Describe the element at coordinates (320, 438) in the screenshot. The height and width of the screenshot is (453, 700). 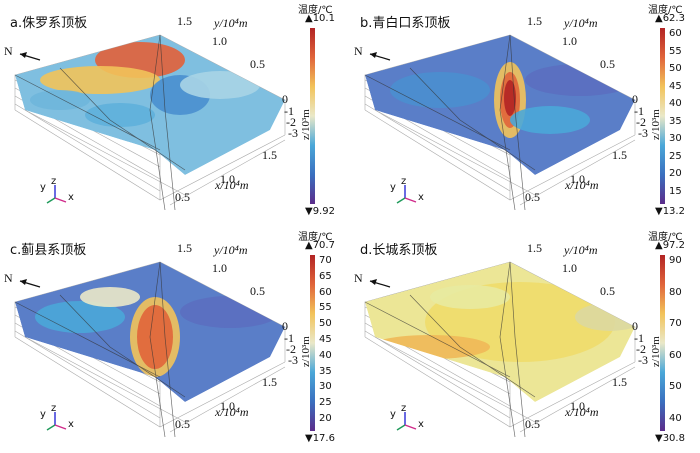
I see `colorbar-min: ▼17.6` at that location.